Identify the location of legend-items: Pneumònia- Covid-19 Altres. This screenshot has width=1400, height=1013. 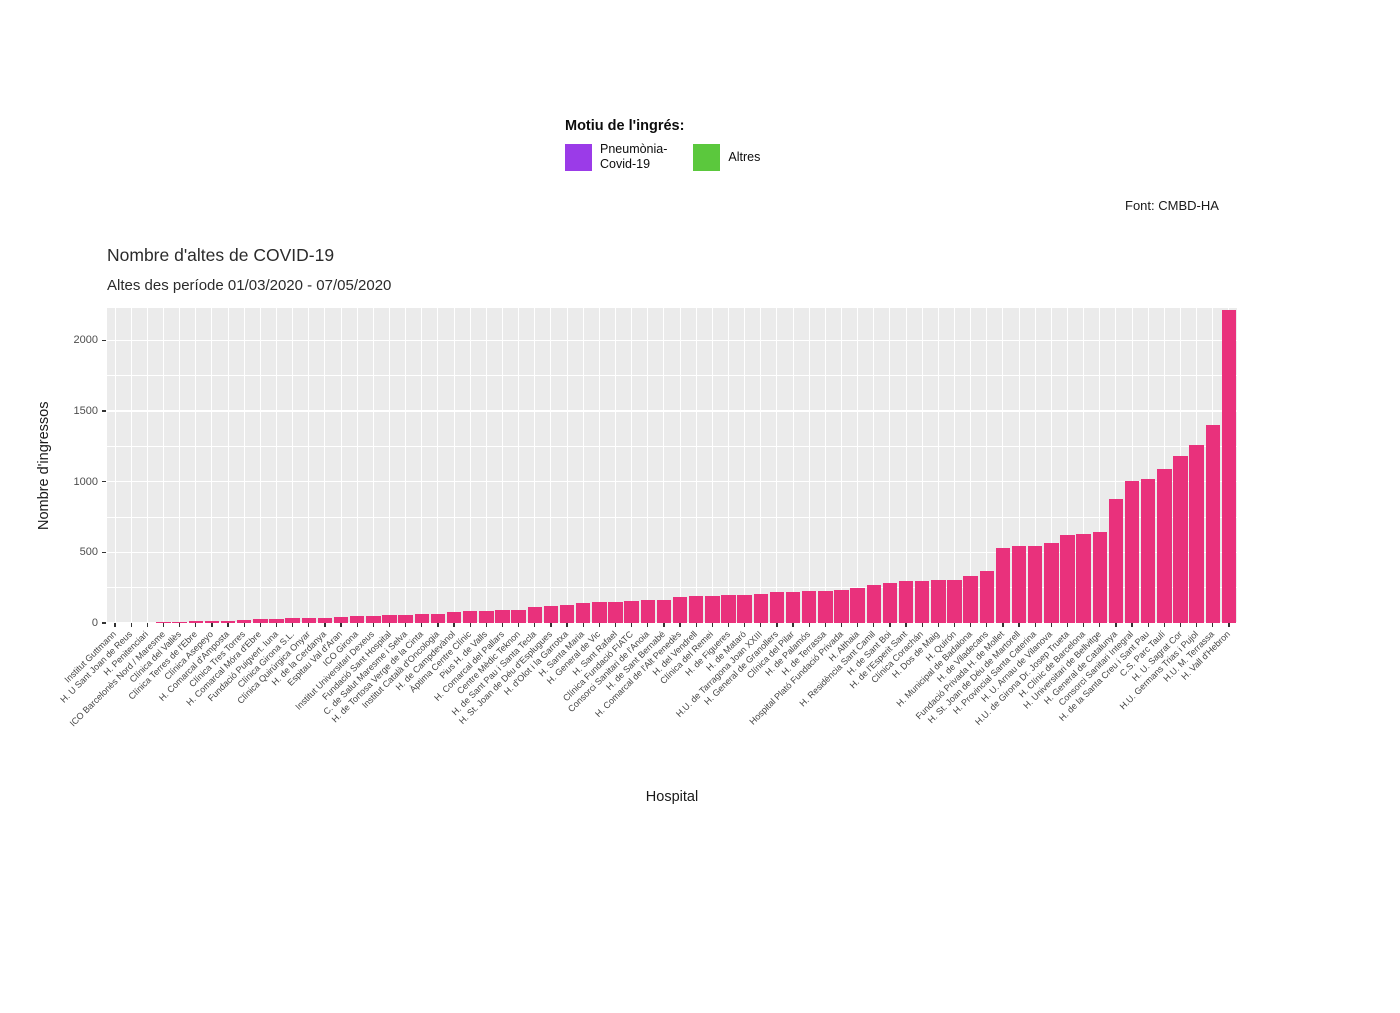
(662, 157).